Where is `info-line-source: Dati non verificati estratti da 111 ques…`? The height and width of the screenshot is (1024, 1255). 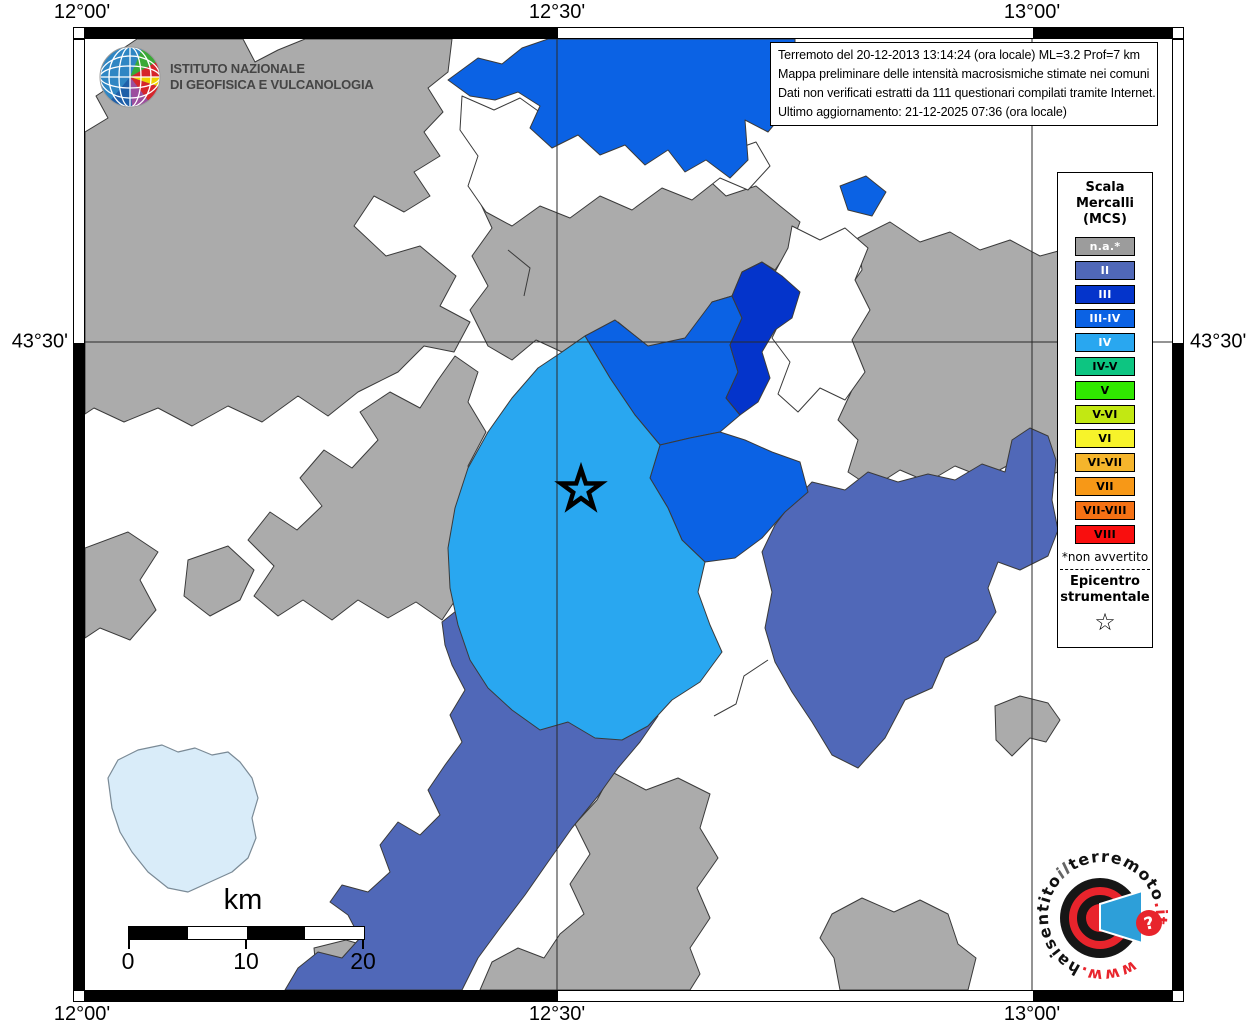 info-line-source: Dati non verificati estratti da 111 ques… is located at coordinates (967, 93).